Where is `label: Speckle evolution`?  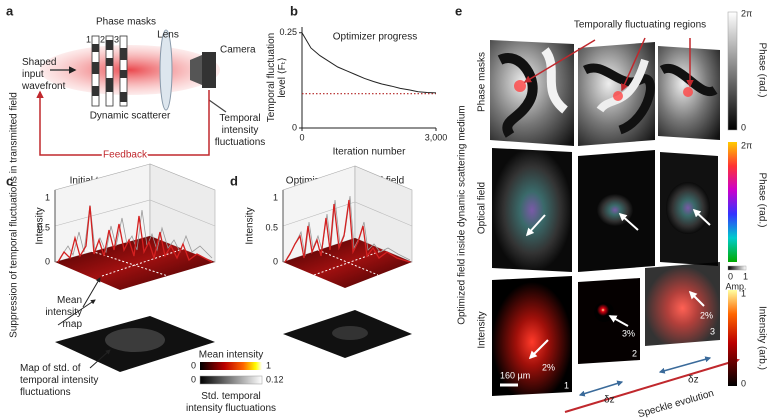 label: Speckle evolution is located at coordinates (676, 403).